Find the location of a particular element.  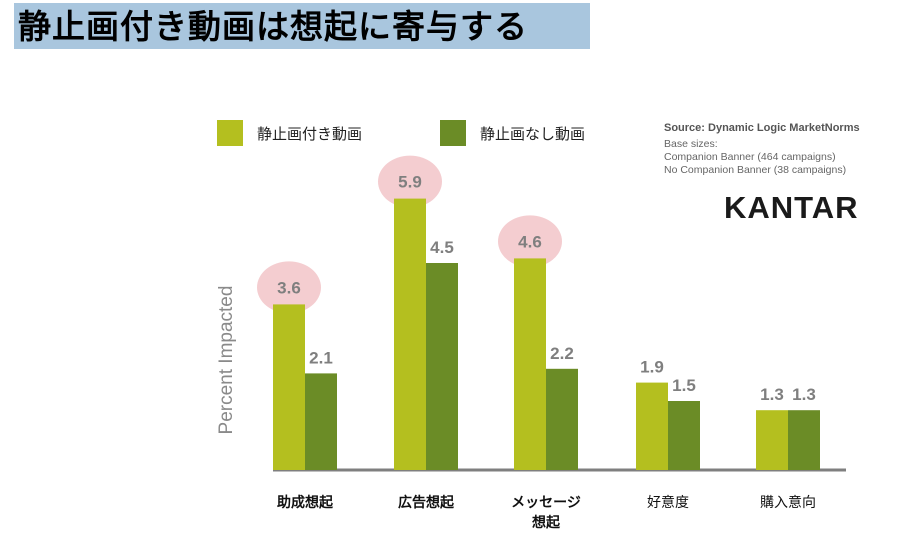

data-label: 4.5 is located at coordinates (442, 247).